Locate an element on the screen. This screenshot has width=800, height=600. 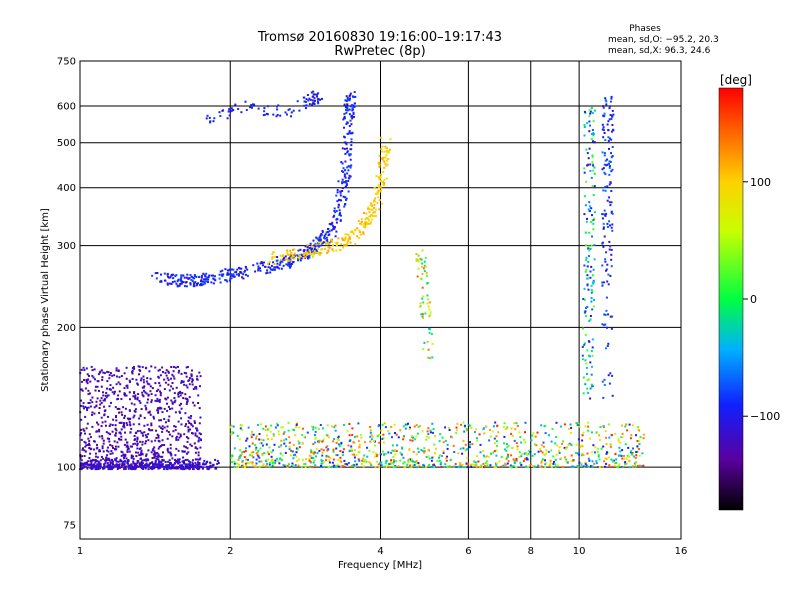
x-tick-label: 6 is located at coordinates (468, 551).